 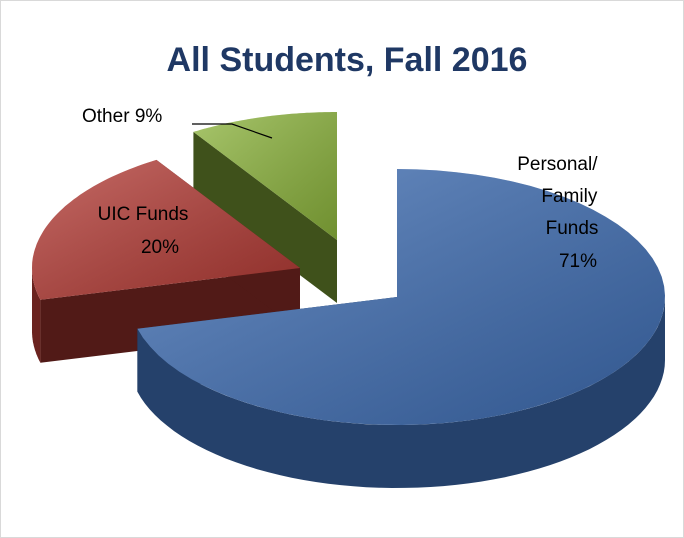 What do you see at coordinates (36, 315) in the screenshot?
I see `slice-outer-wall` at bounding box center [36, 315].